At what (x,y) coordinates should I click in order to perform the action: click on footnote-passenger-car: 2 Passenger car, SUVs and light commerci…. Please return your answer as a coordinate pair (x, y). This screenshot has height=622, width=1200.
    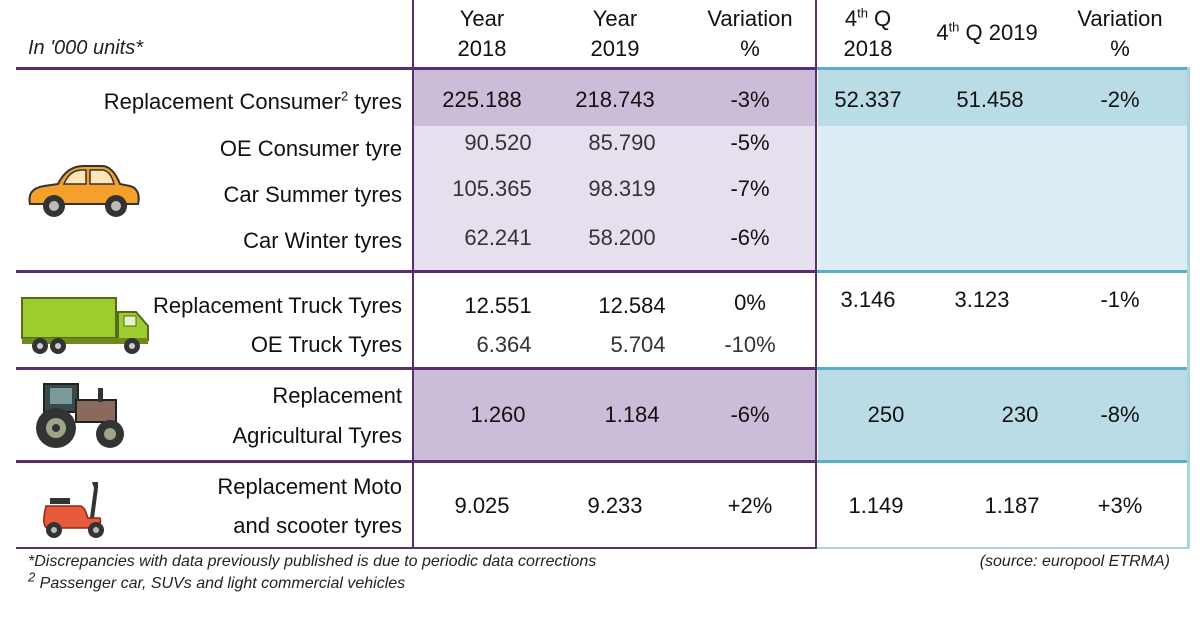
    Looking at the image, I should click on (217, 580).